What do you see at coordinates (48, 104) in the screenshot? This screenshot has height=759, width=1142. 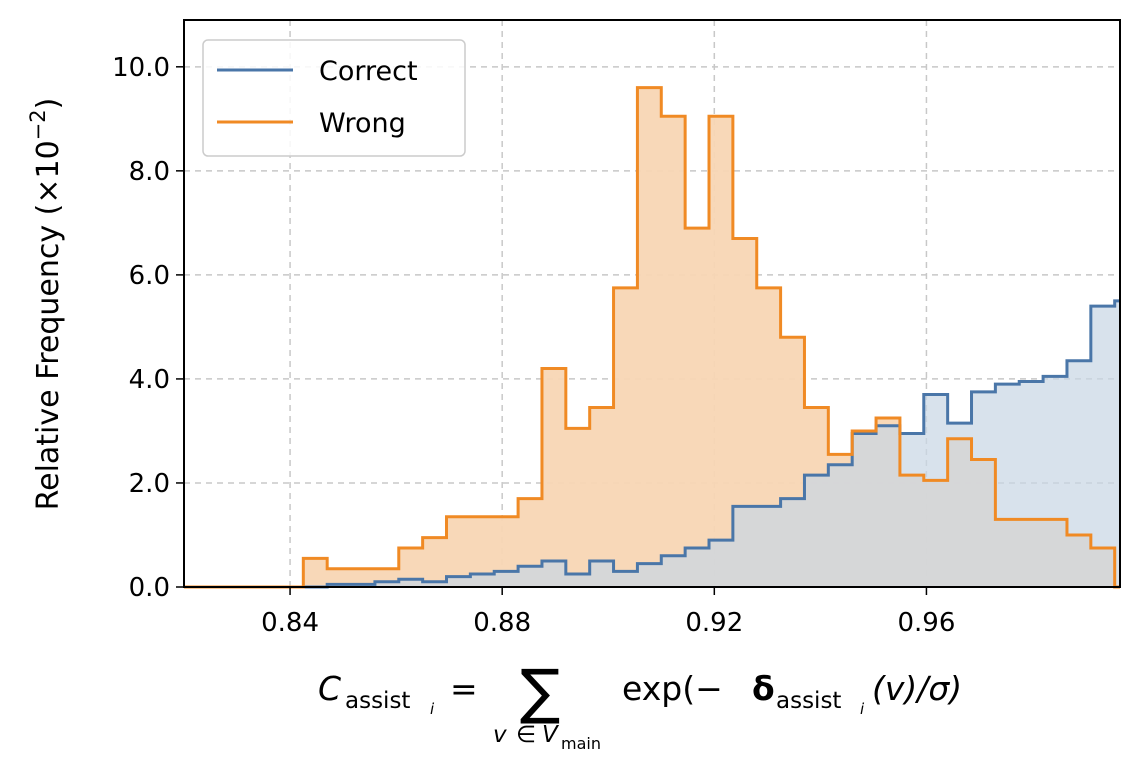 I see `y-axis-label-close: )` at bounding box center [48, 104].